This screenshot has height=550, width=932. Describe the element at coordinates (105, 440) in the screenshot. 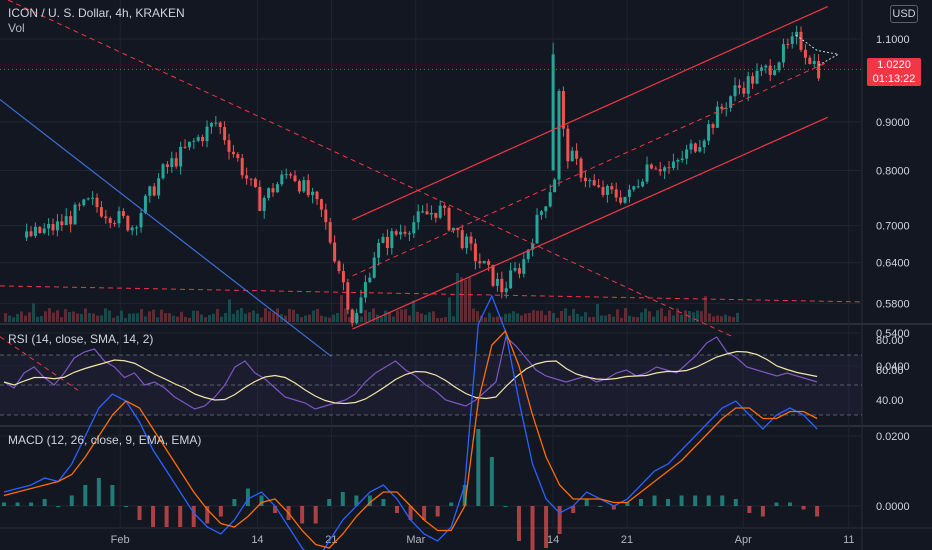

I see `macd-legend: MACD (12, 26, close, 9, EMA, EMA)` at that location.